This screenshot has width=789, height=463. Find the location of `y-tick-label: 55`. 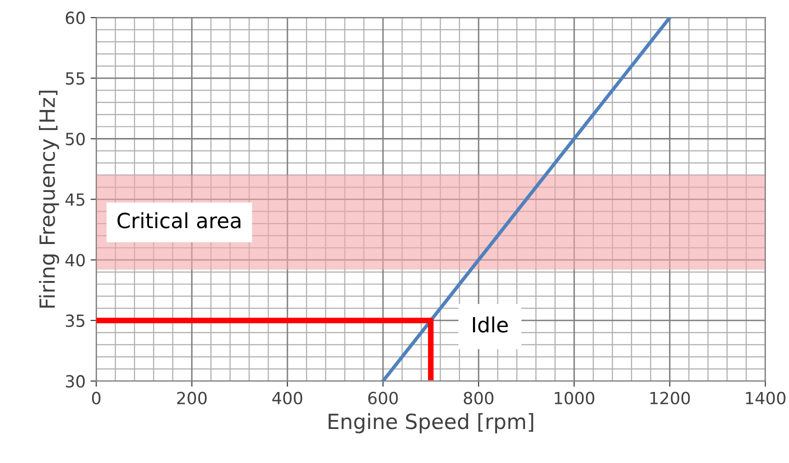

y-tick-label: 55 is located at coordinates (75, 78).